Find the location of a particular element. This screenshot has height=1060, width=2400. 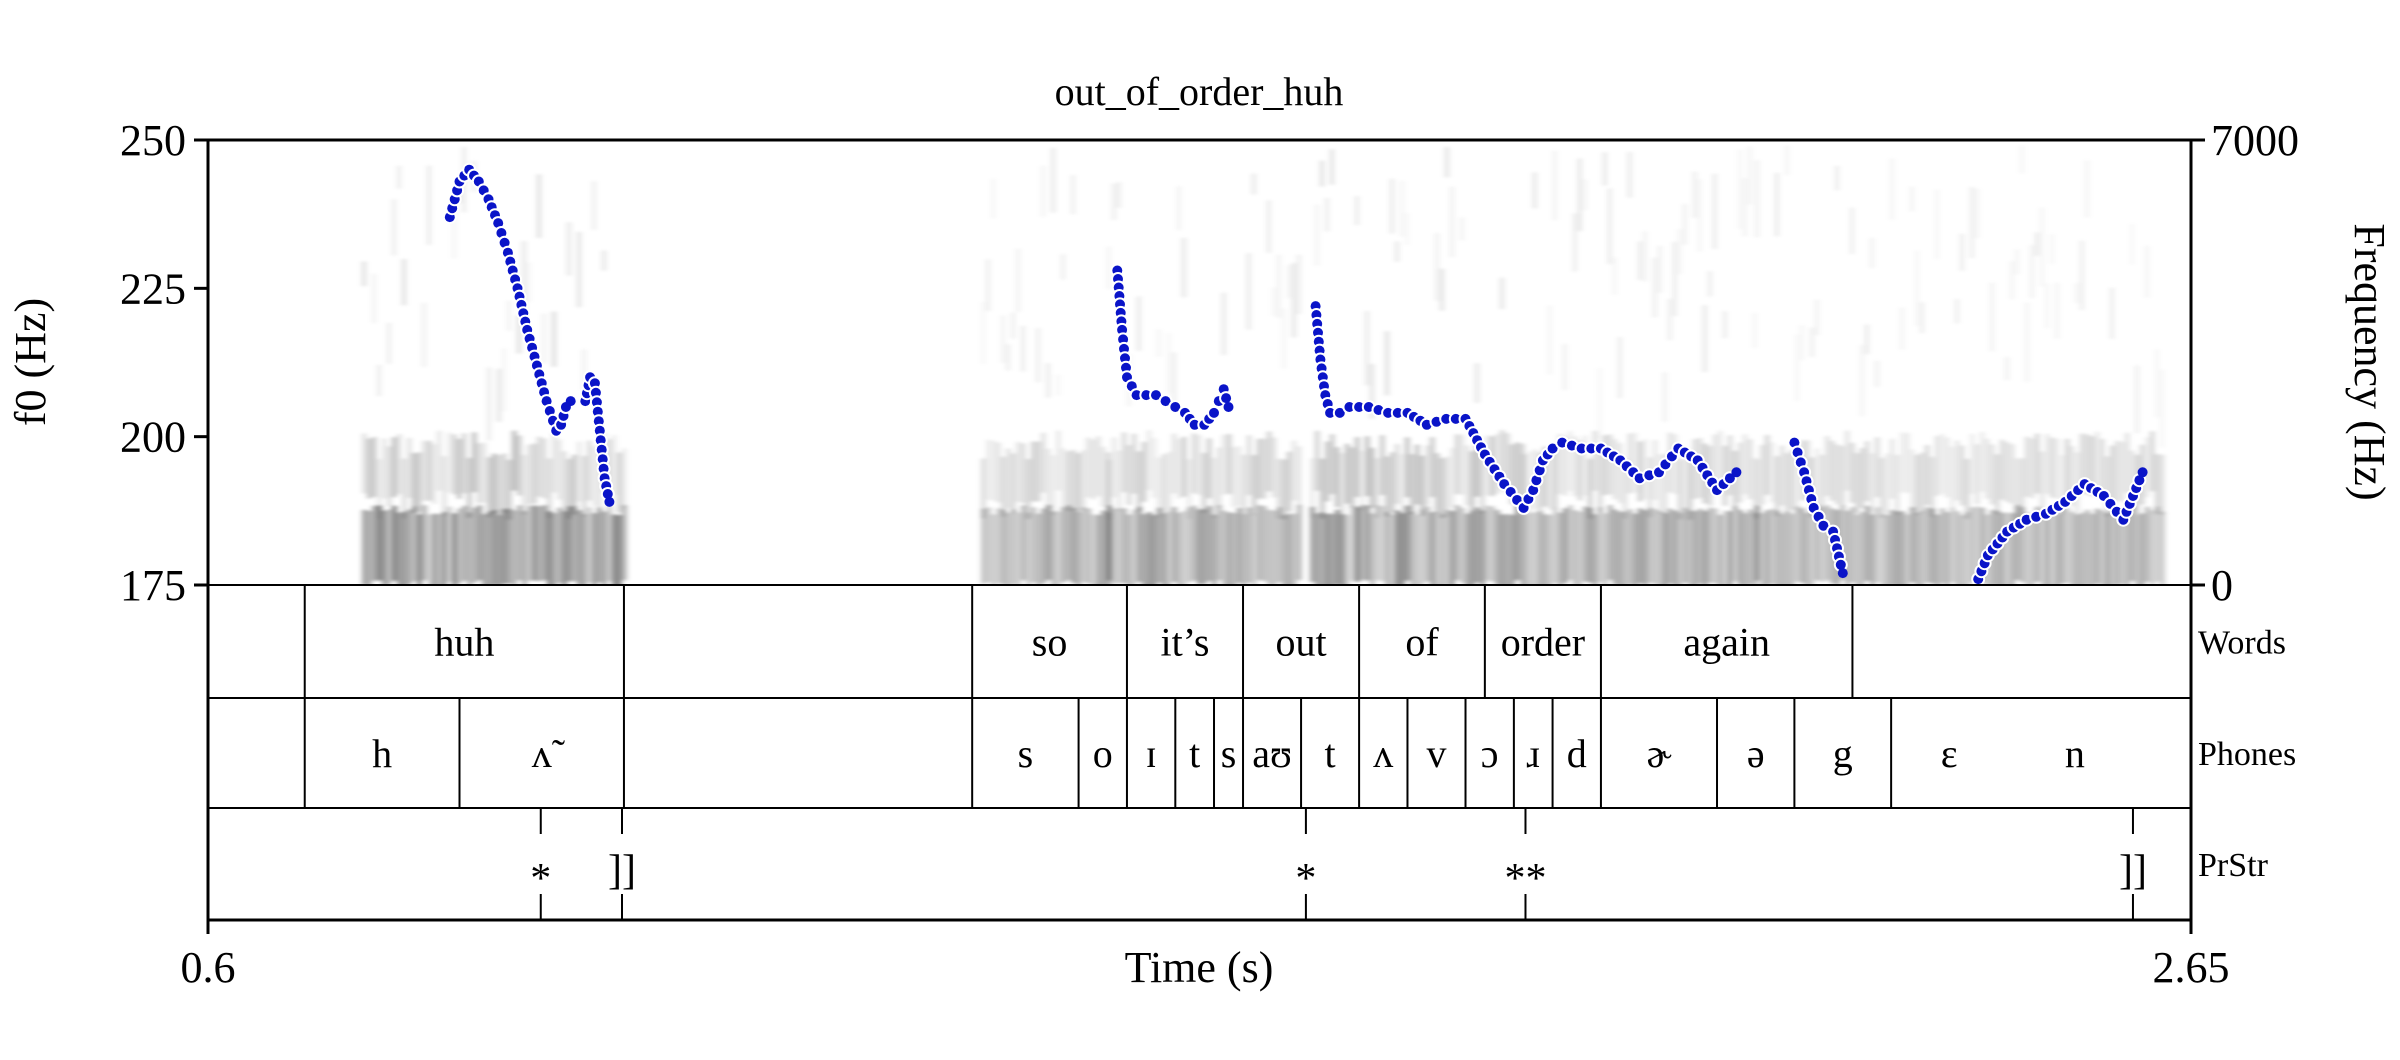

point-label: * is located at coordinates (1305, 879).